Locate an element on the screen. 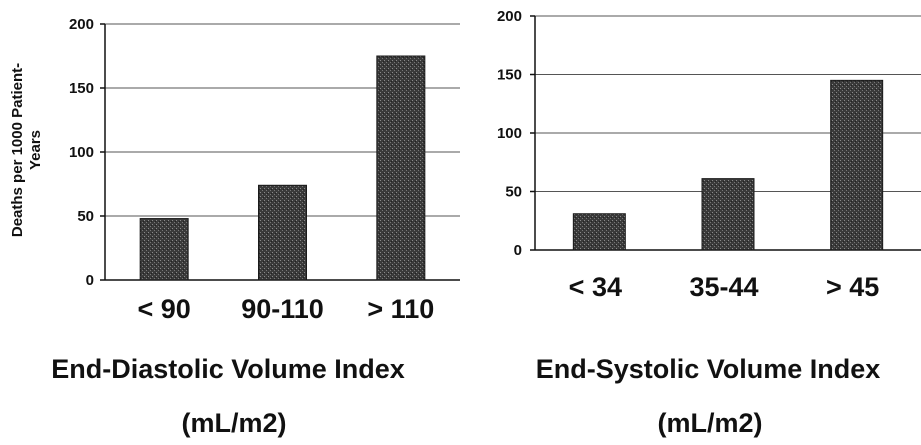  category-label-1: 35-44 is located at coordinates (723, 287).